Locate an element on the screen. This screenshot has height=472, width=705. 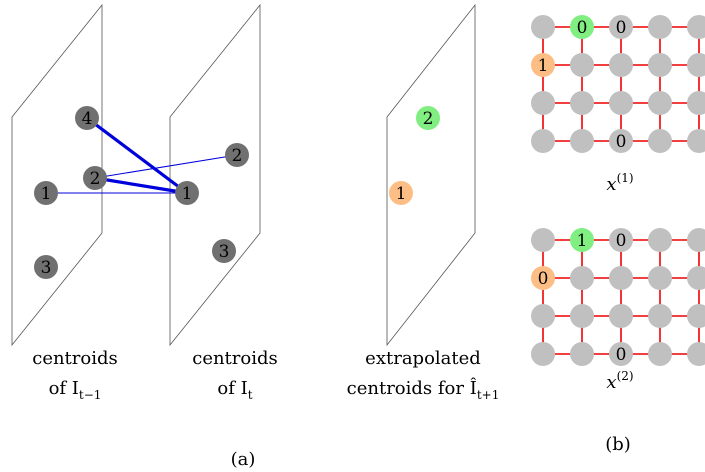
plane-label-line2: of It−1 is located at coordinates (75, 390).